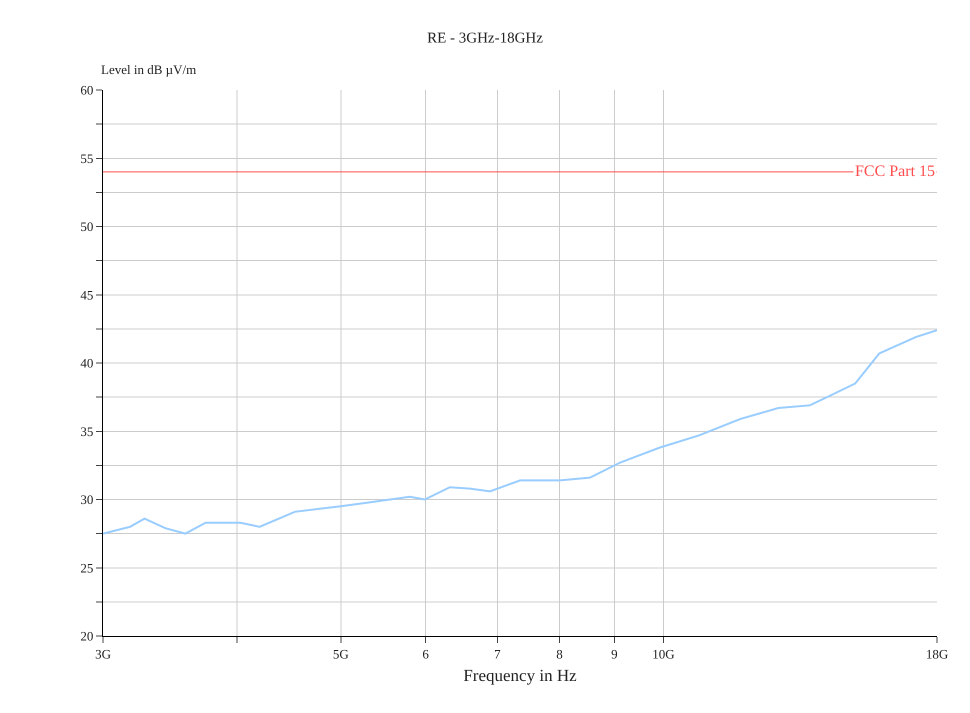 The width and height of the screenshot is (970, 713). What do you see at coordinates (340, 654) in the screenshot?
I see `x-tick-label: 5G` at bounding box center [340, 654].